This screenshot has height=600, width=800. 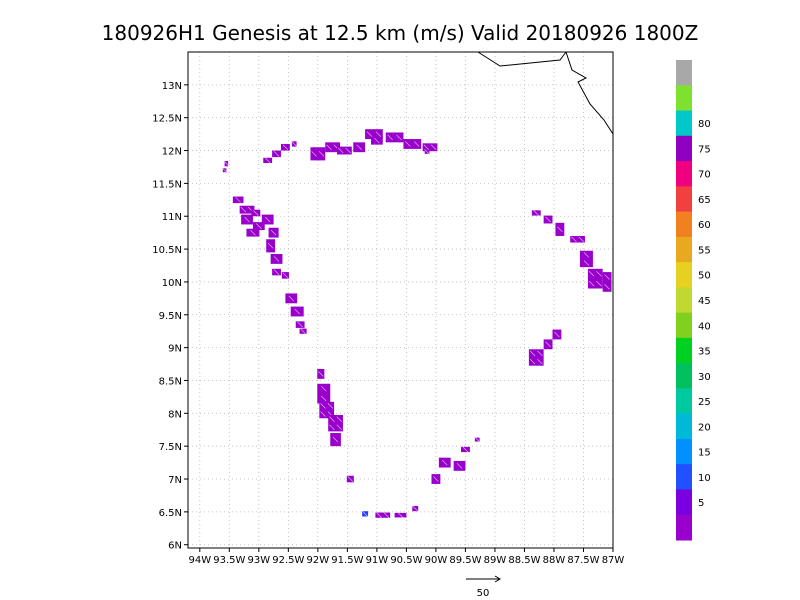 What do you see at coordinates (377, 560) in the screenshot?
I see `x-tick-label: 91W` at bounding box center [377, 560].